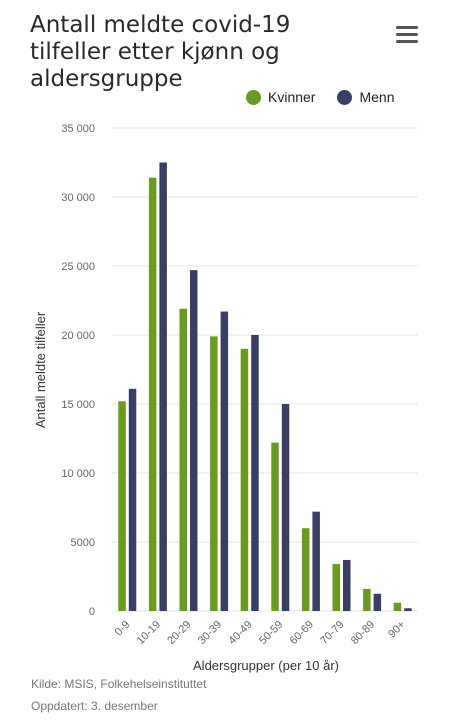 This screenshot has height=720, width=451. I want to click on y-tick-label: 20 000, so click(78, 336).